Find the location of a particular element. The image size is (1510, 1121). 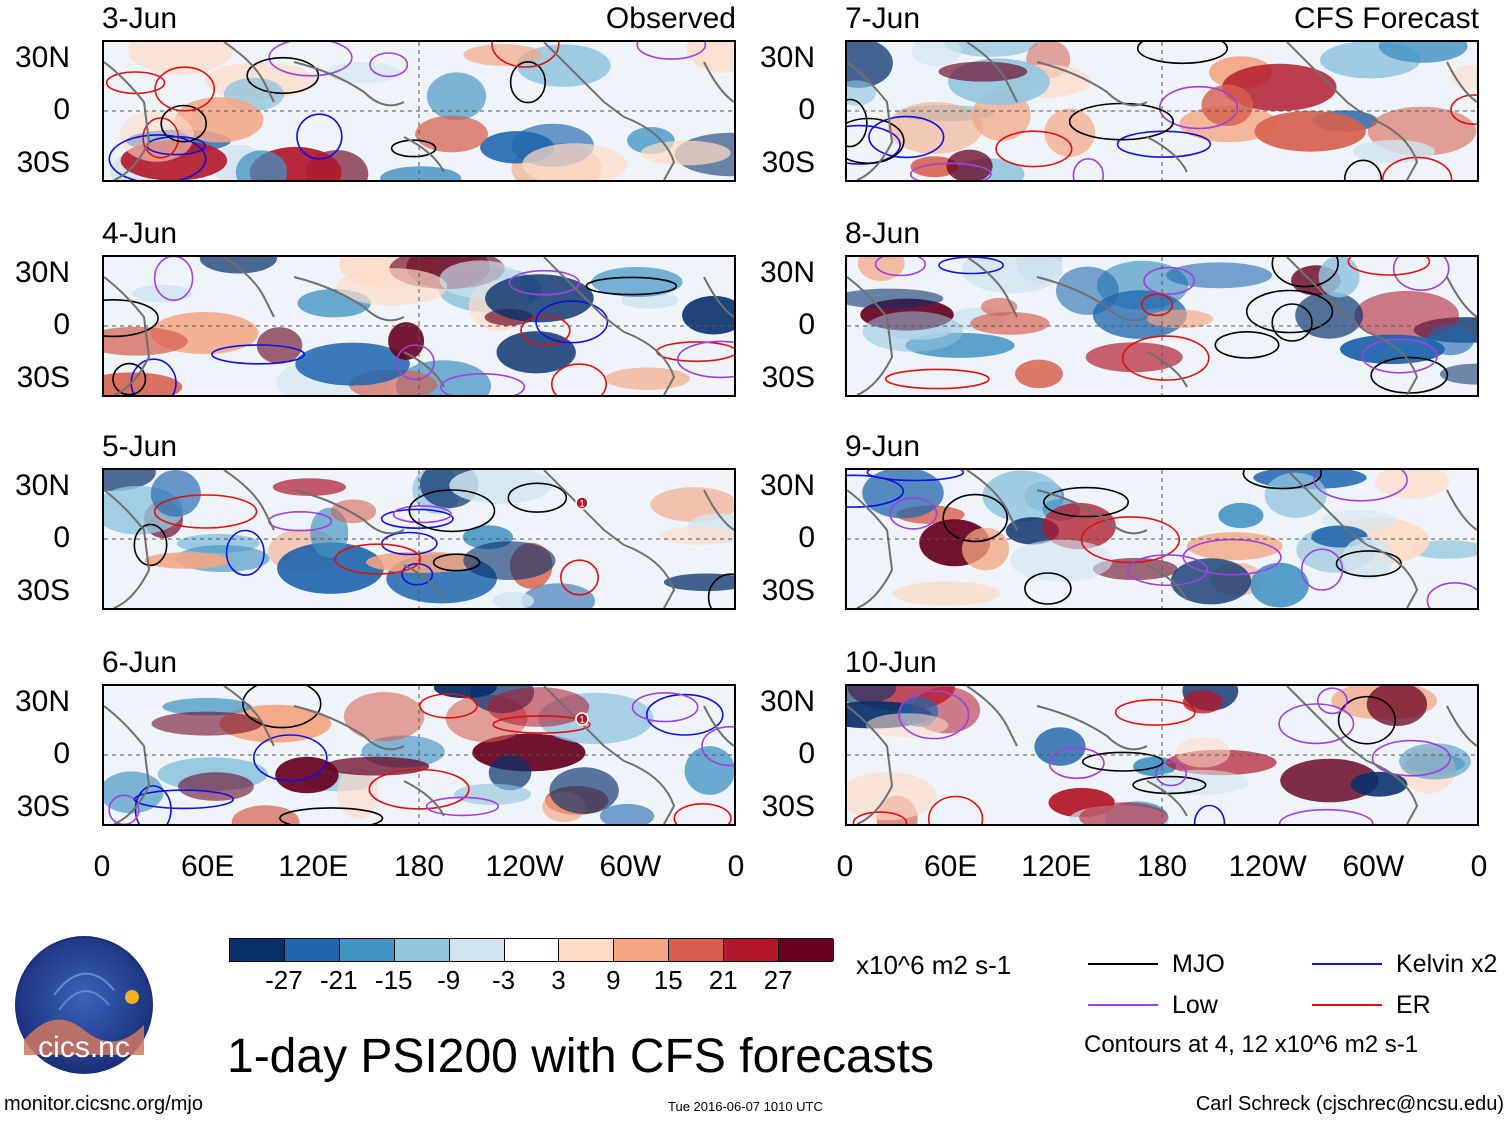

colorbar-tick: -15 is located at coordinates (393, 980).